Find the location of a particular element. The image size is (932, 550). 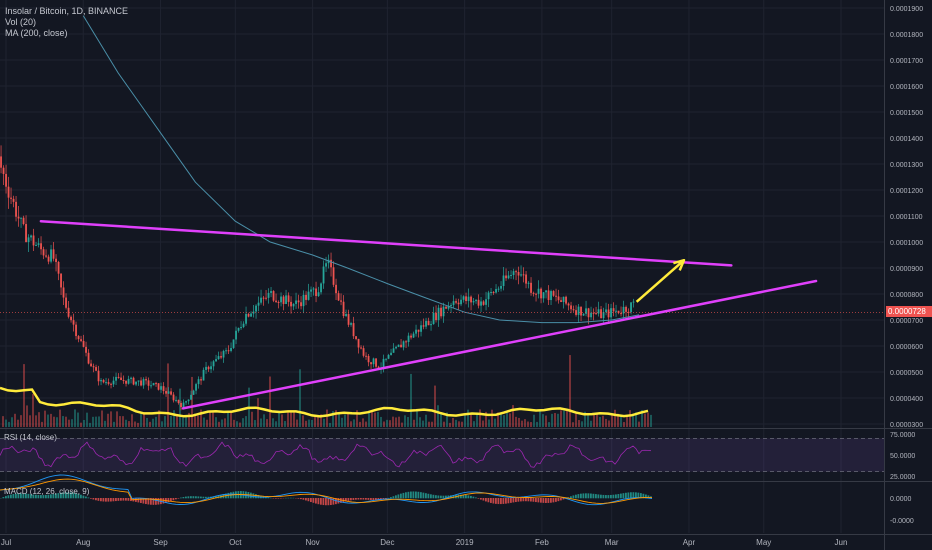

price-tick-label: 0.0001800 is located at coordinates (906, 35).